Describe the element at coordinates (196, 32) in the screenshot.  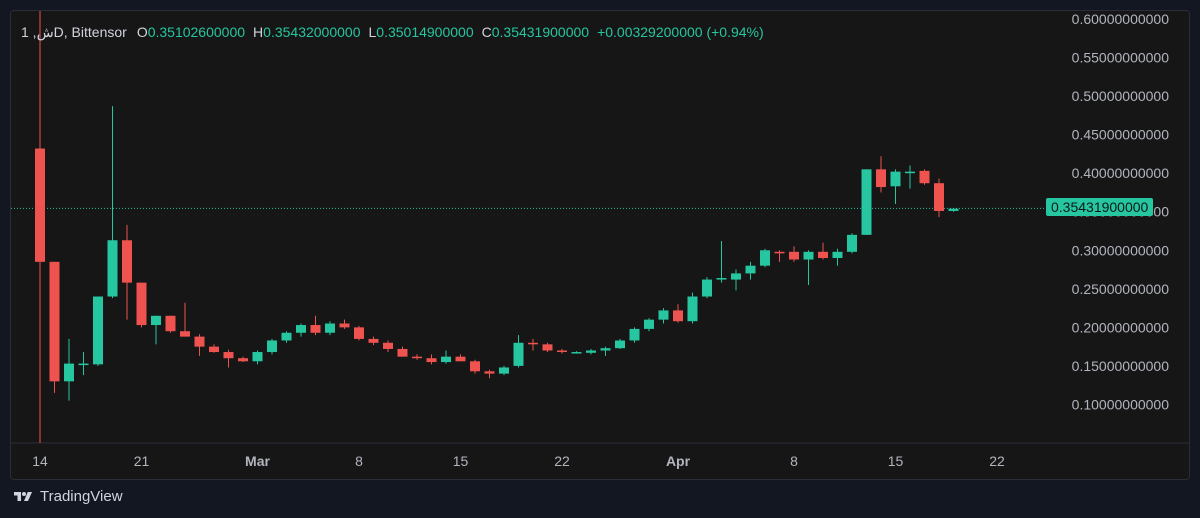
I see `open-value: 0.35102600000` at that location.